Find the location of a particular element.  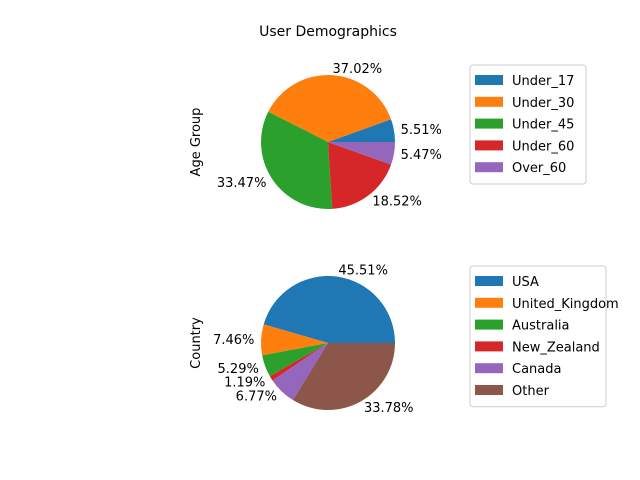

age-group-legend-frame is located at coordinates (528, 124).